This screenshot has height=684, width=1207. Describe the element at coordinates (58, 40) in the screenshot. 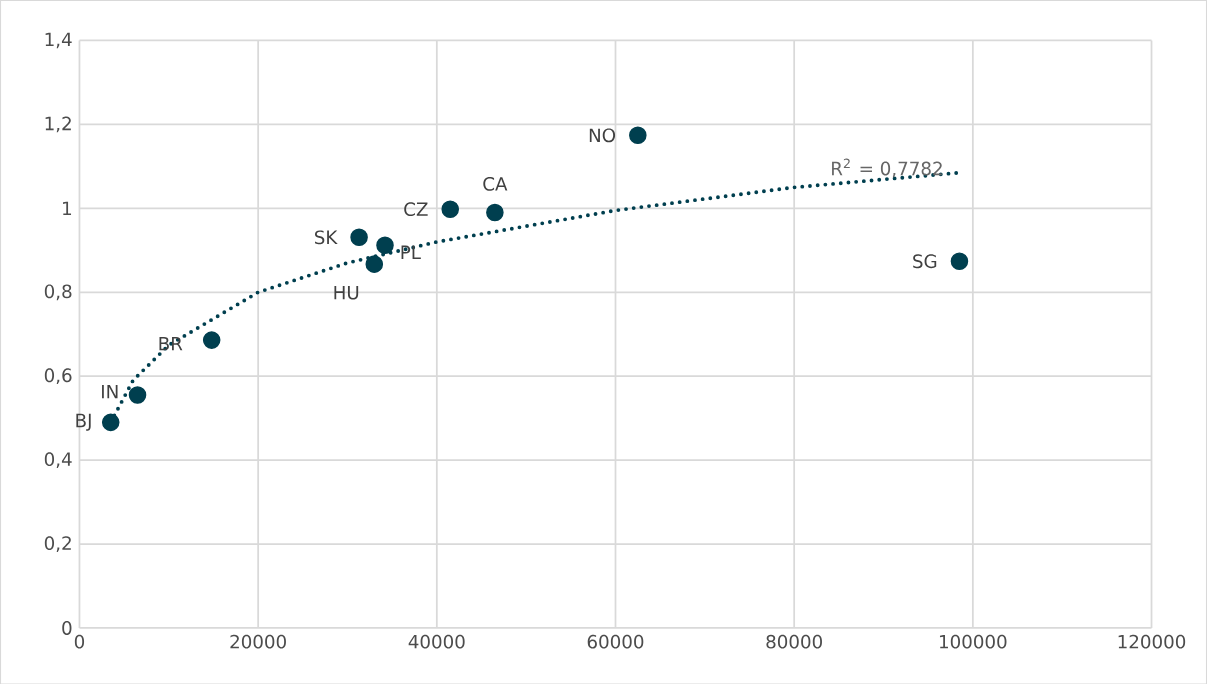

I see `y-tick-label: 1,4` at that location.